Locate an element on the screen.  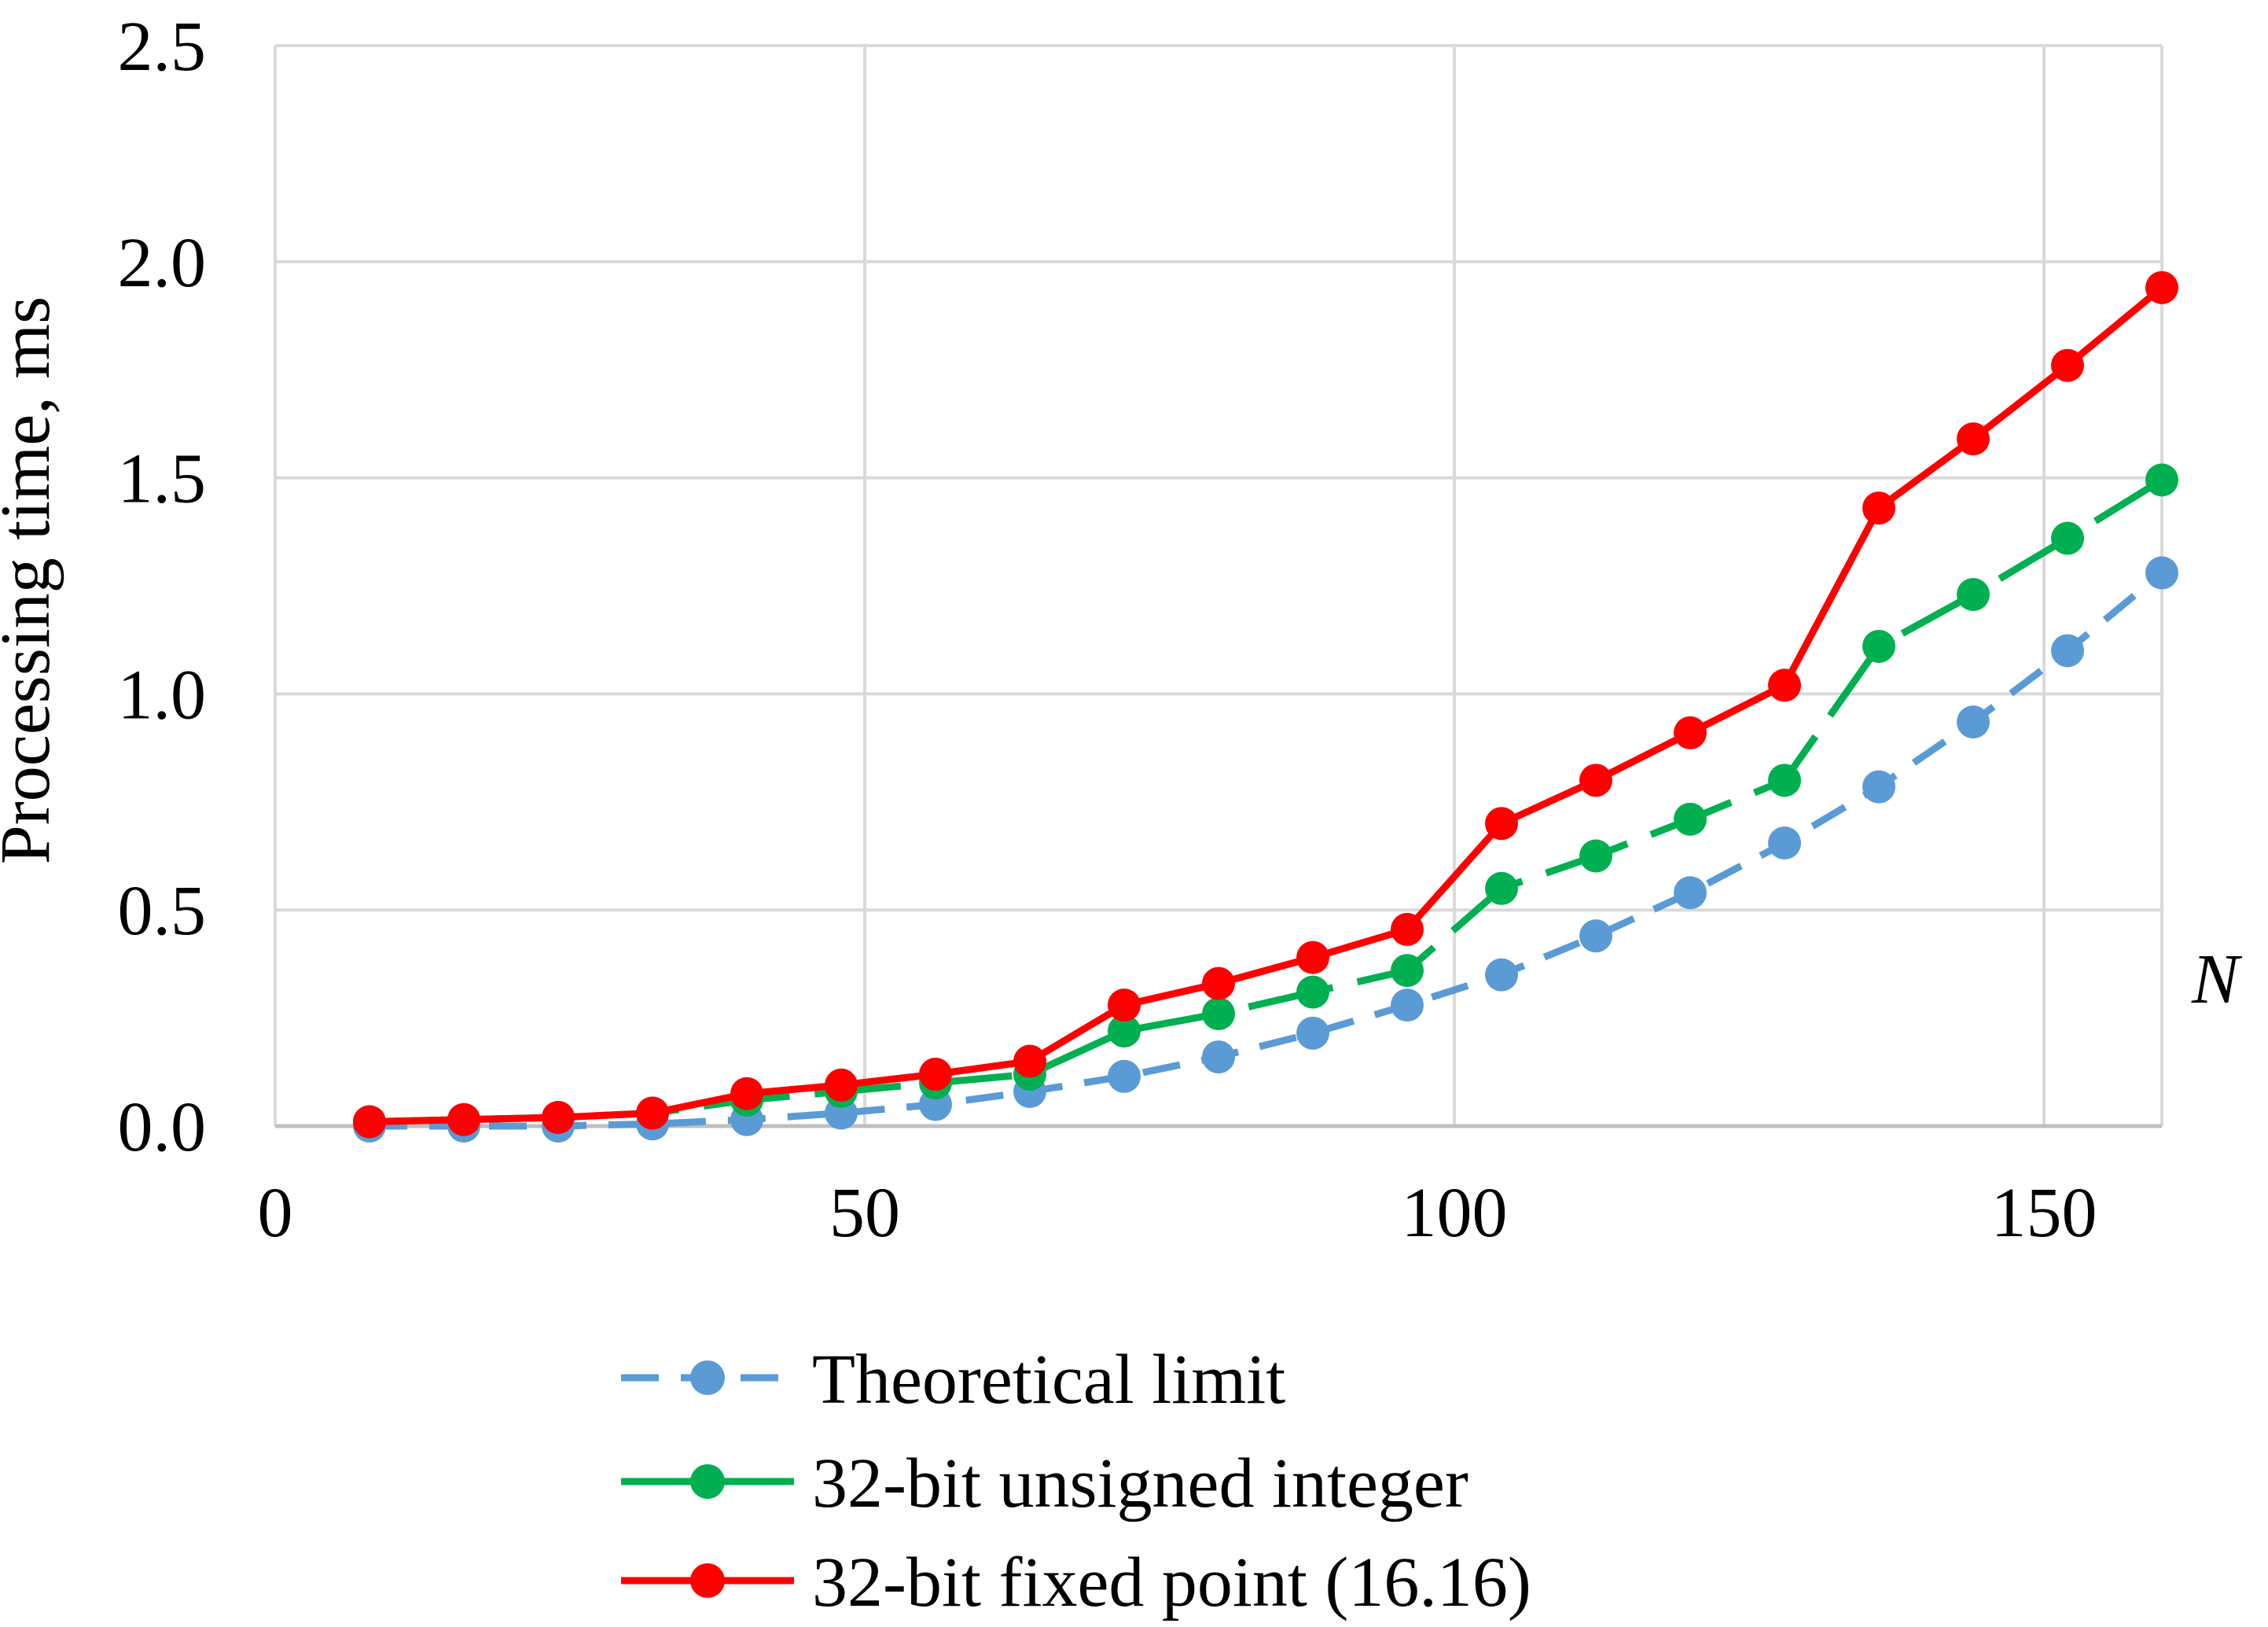
legend-item: 32-bit unsigned integer is located at coordinates (1045, 1483).